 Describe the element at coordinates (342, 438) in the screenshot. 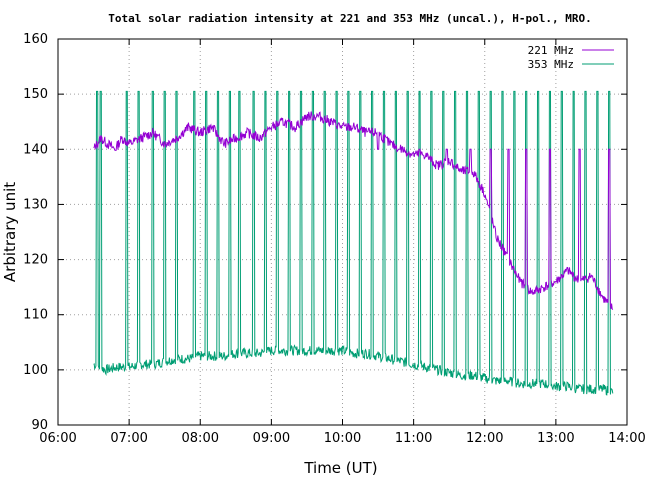

I see `x-tick-label: 10:00` at that location.